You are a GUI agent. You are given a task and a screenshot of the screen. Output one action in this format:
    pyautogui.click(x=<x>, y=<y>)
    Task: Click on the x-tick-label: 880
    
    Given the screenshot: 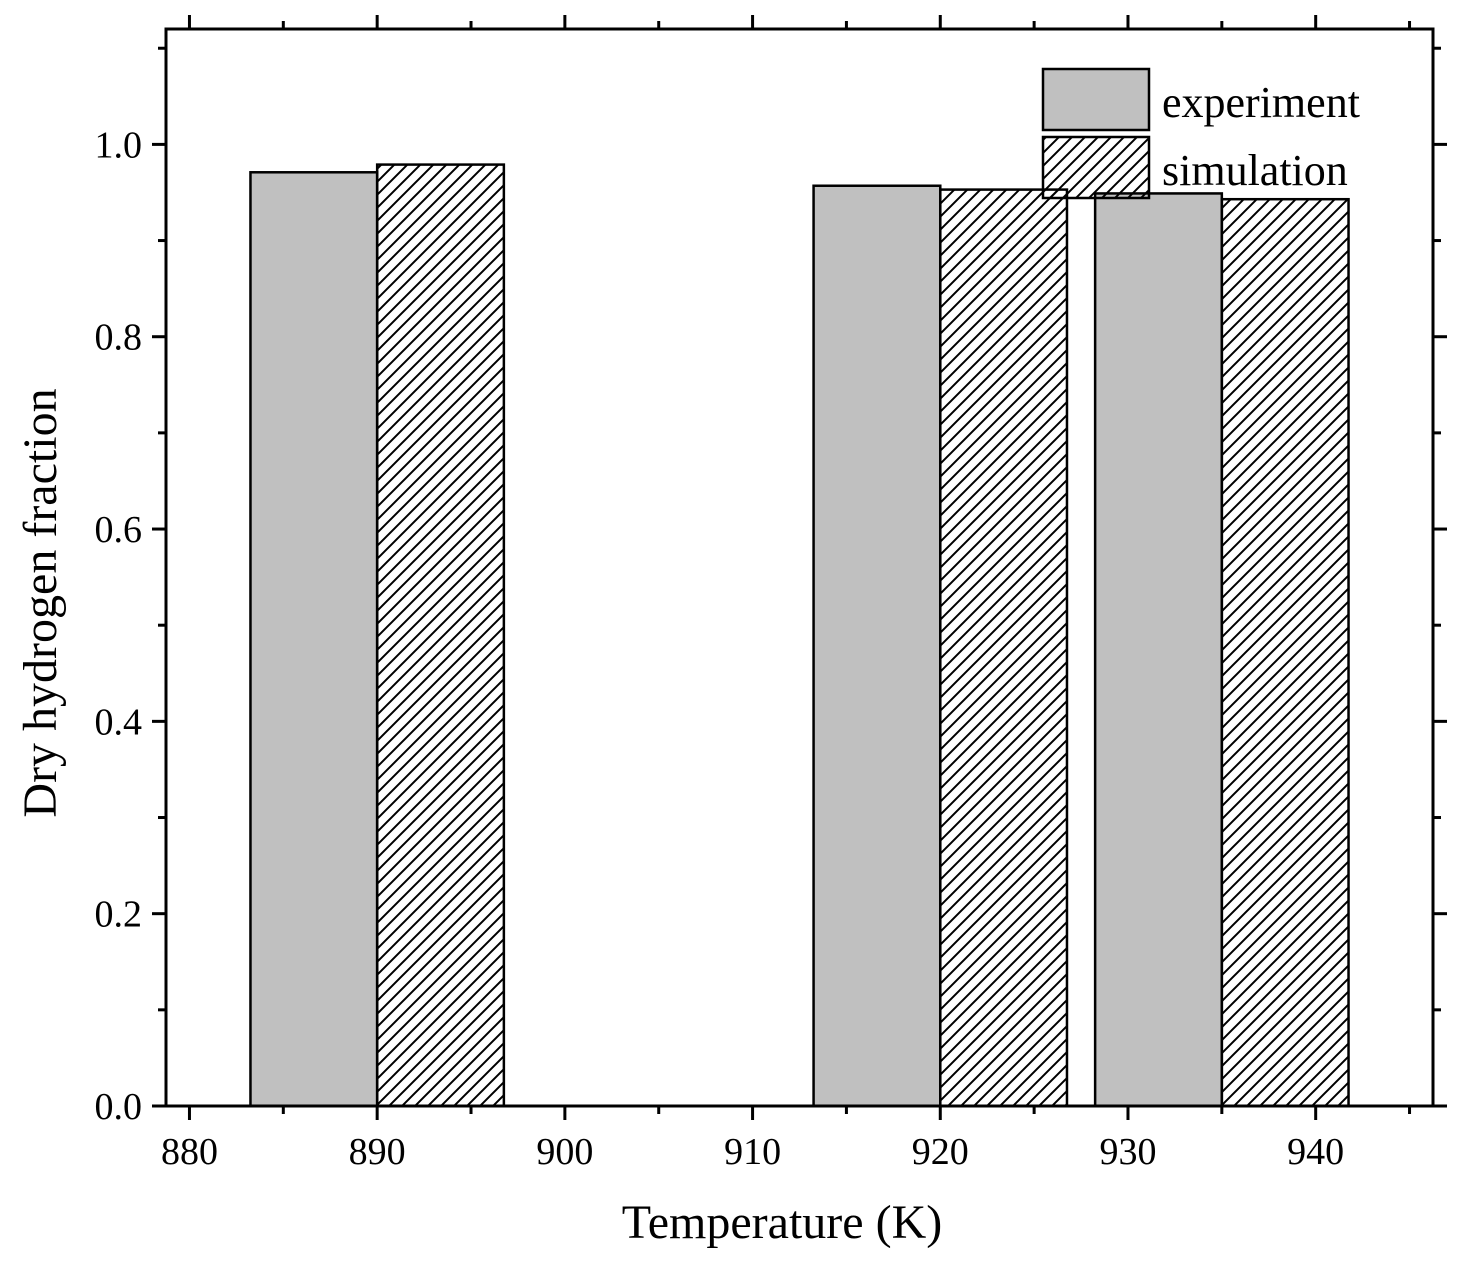 What is the action you would take?
    pyautogui.click(x=189, y=1152)
    